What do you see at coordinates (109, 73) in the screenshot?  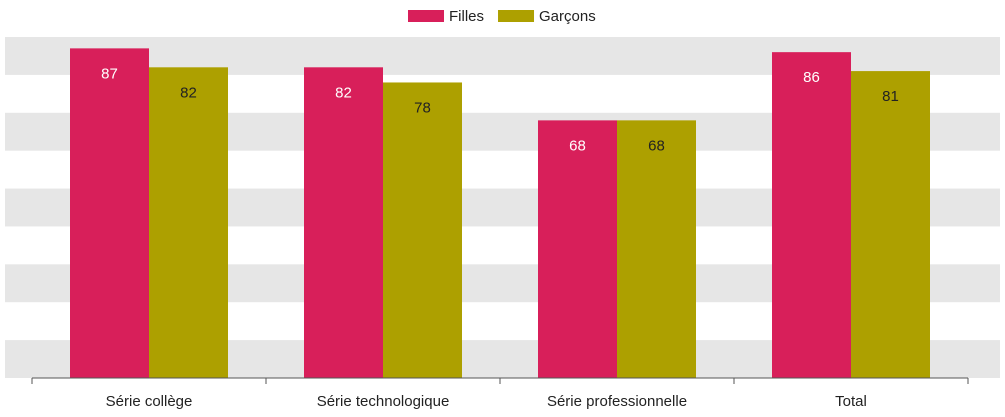 I see `value-label: 87` at bounding box center [109, 73].